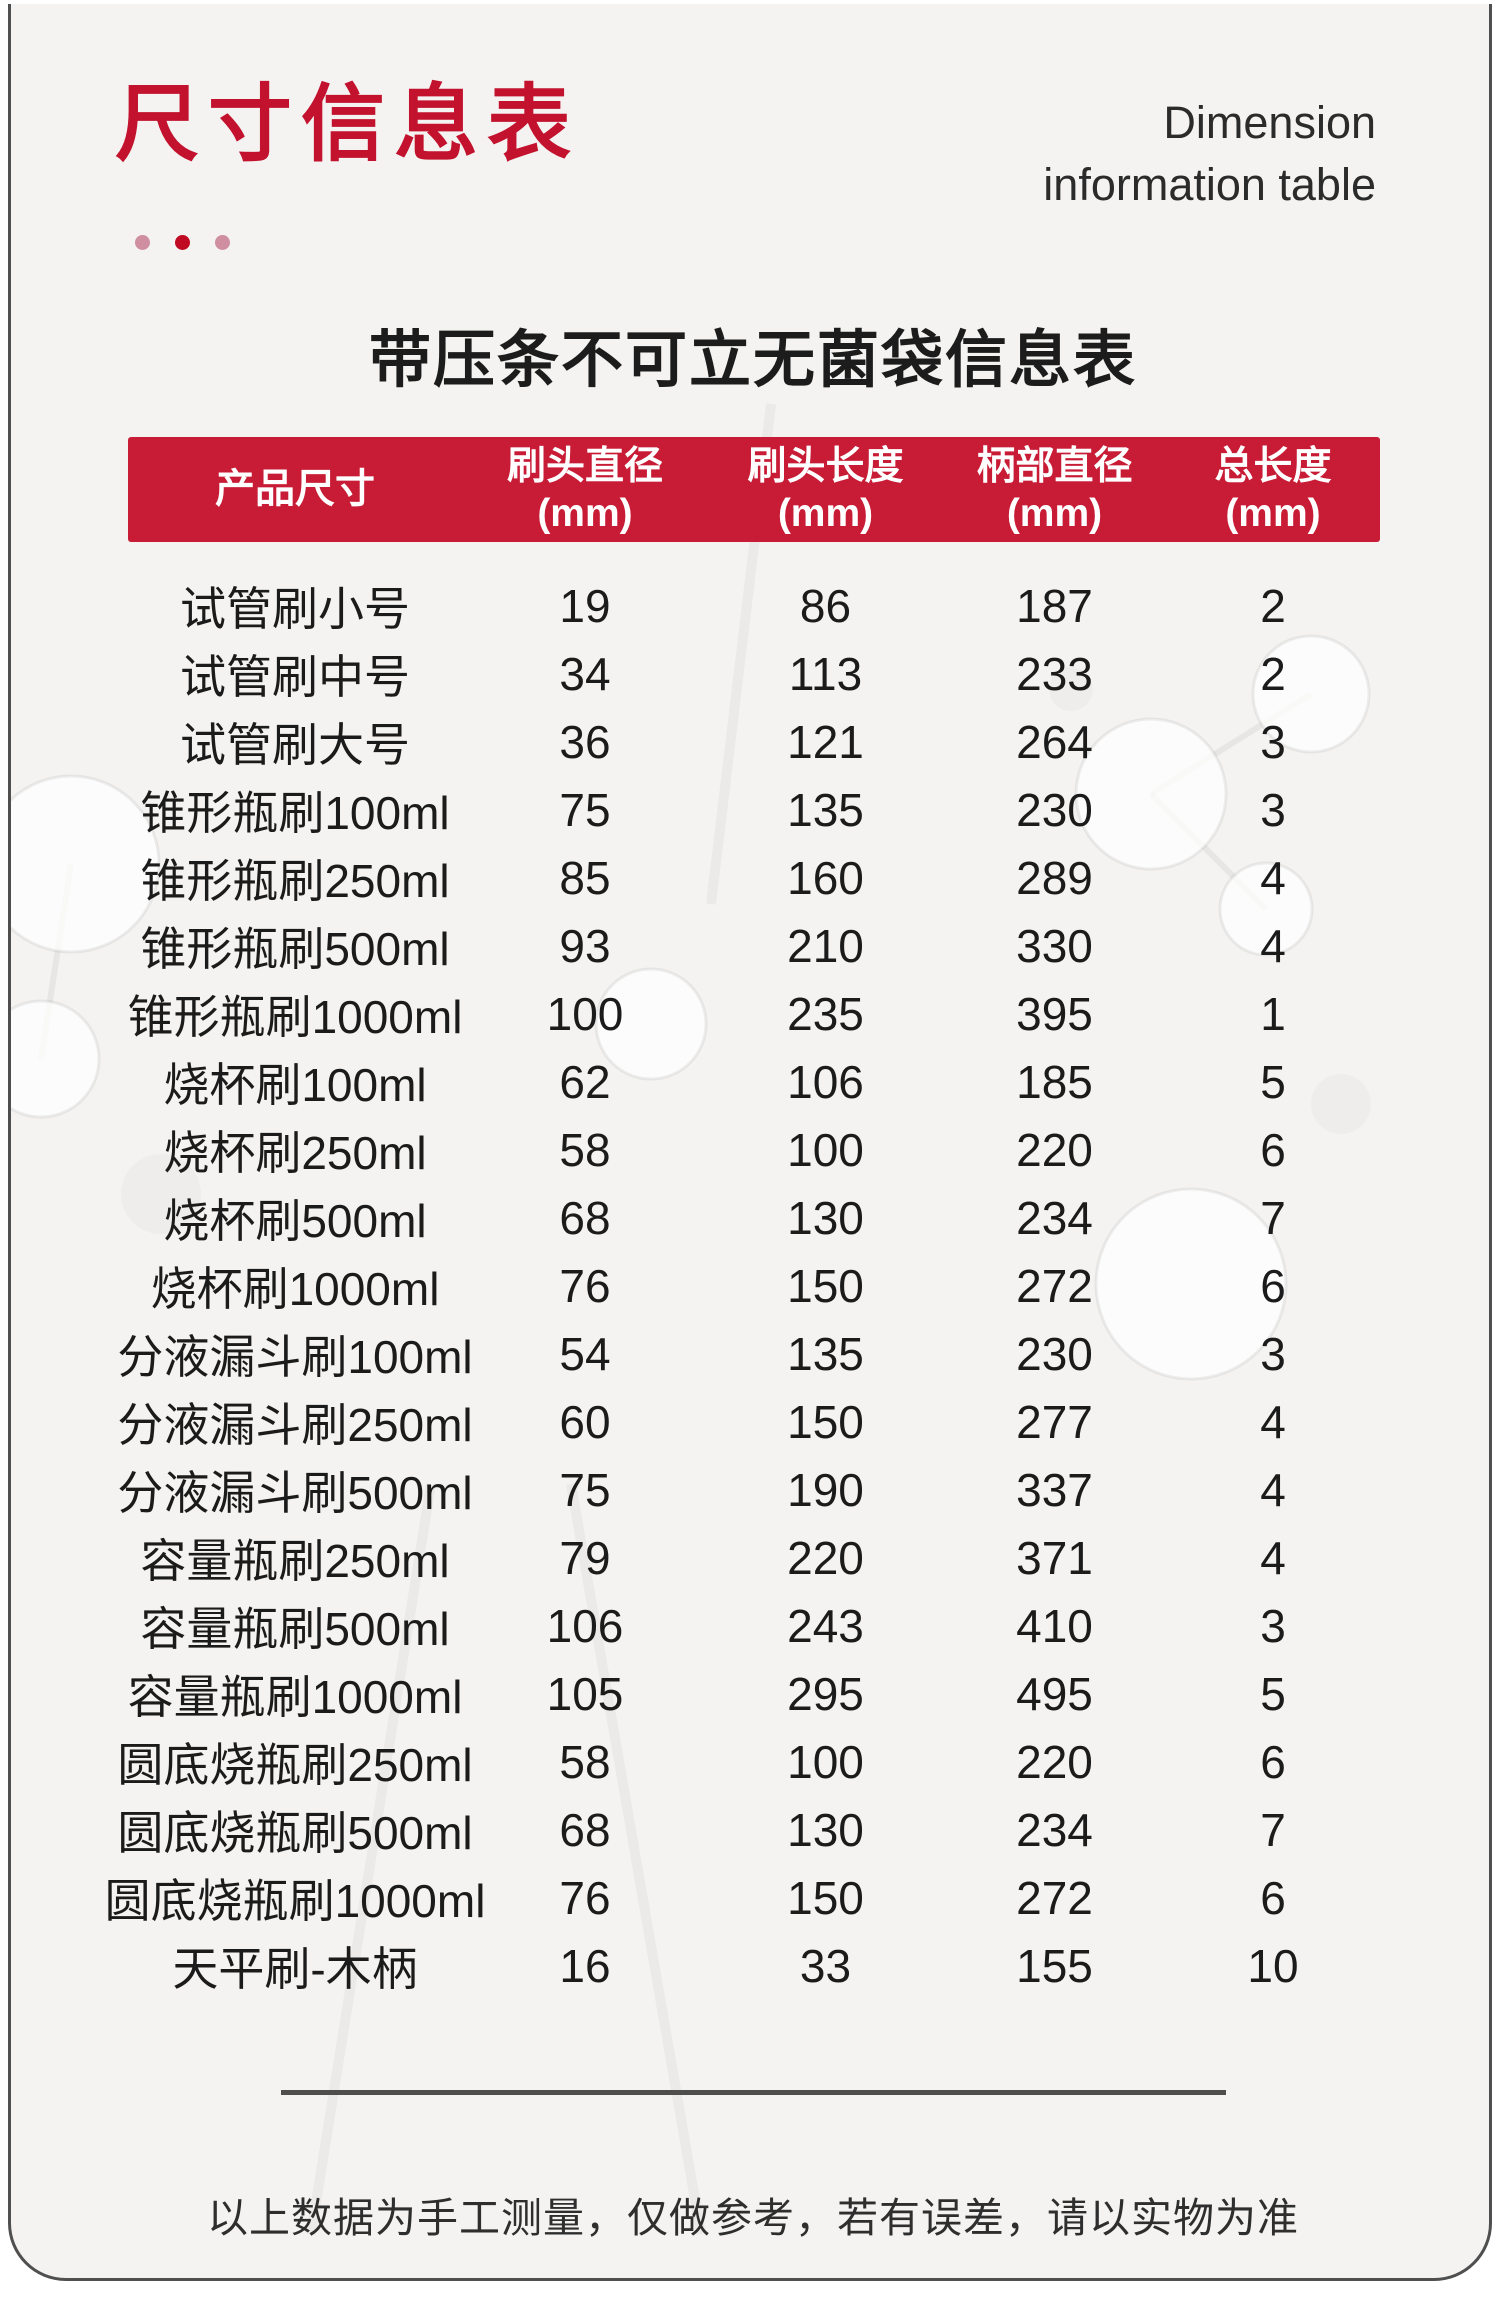  Describe the element at coordinates (825, 1014) in the screenshot. I see `value-cell: 235` at that location.